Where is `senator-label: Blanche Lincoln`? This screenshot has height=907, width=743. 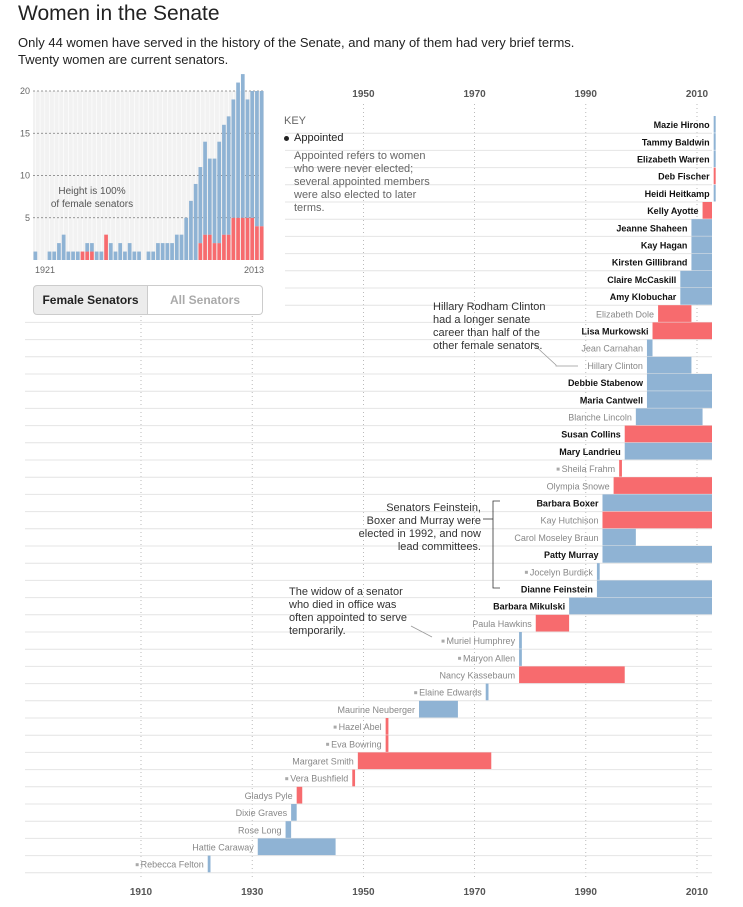 senator-label: Blanche Lincoln is located at coordinates (600, 418).